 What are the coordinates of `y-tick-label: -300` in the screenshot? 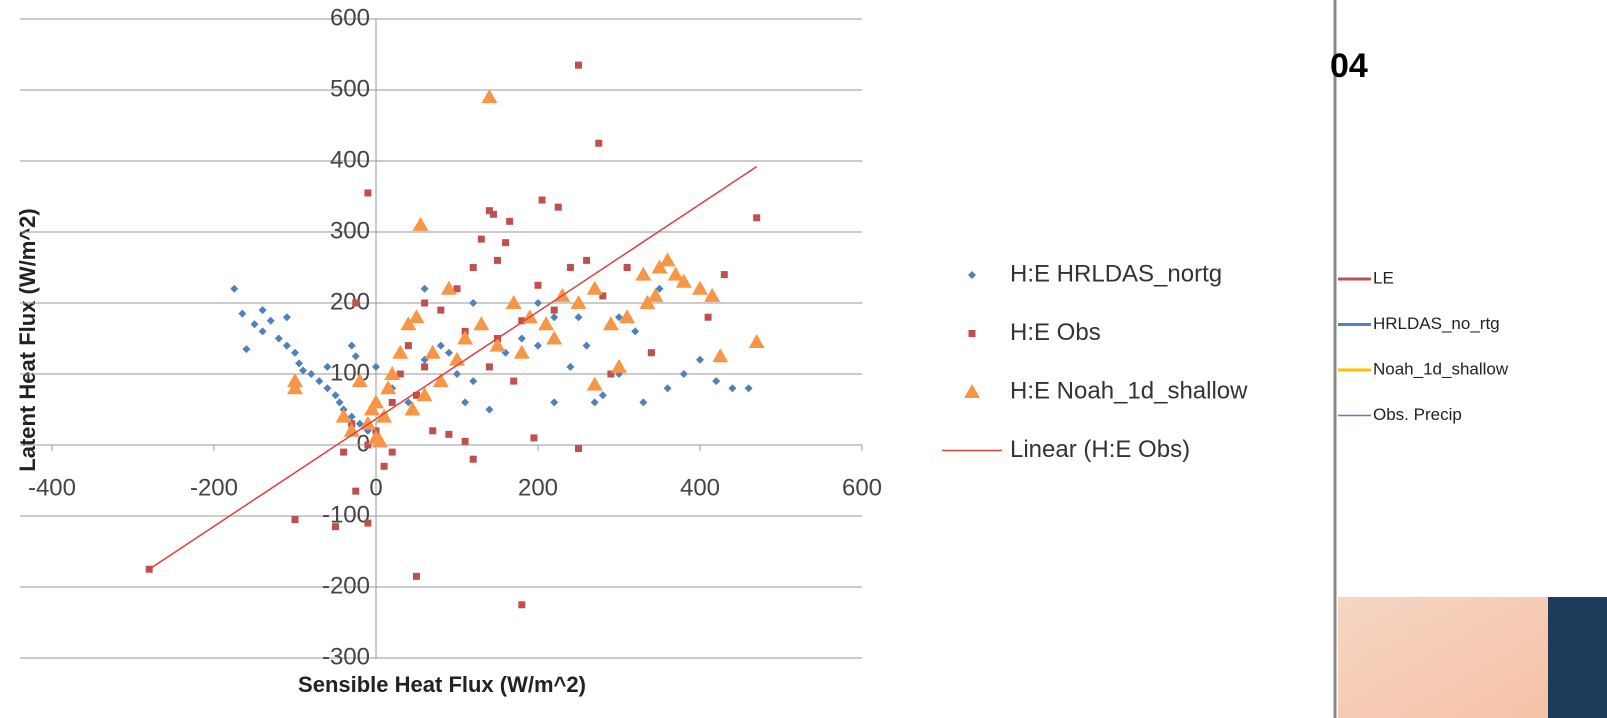 It's located at (346, 656).